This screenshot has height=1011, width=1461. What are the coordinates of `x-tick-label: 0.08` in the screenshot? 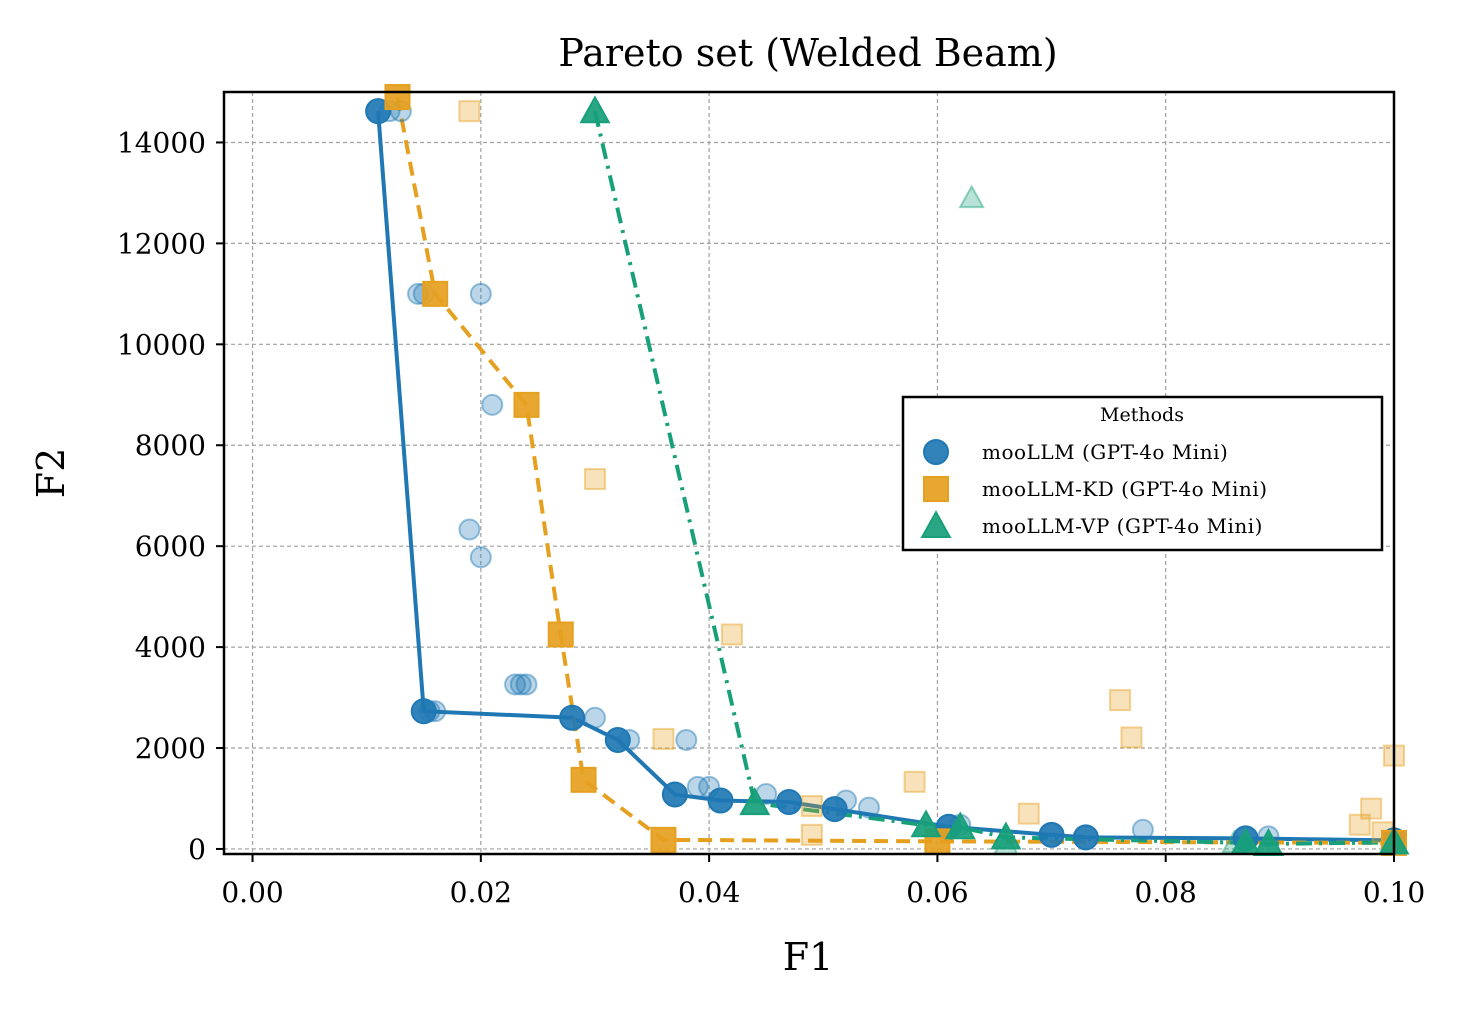 It's located at (1166, 892).